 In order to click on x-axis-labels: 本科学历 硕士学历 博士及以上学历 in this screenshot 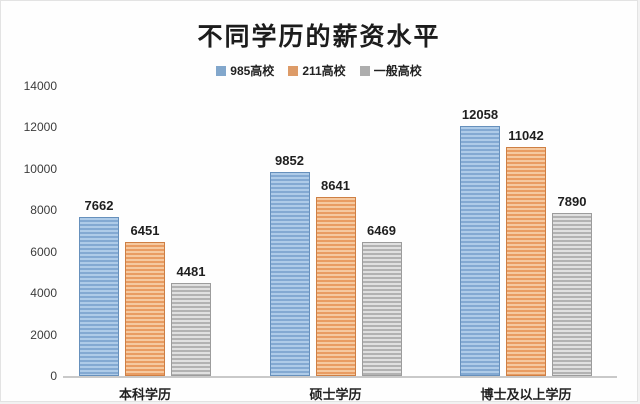, I will do `click(340, 393)`.